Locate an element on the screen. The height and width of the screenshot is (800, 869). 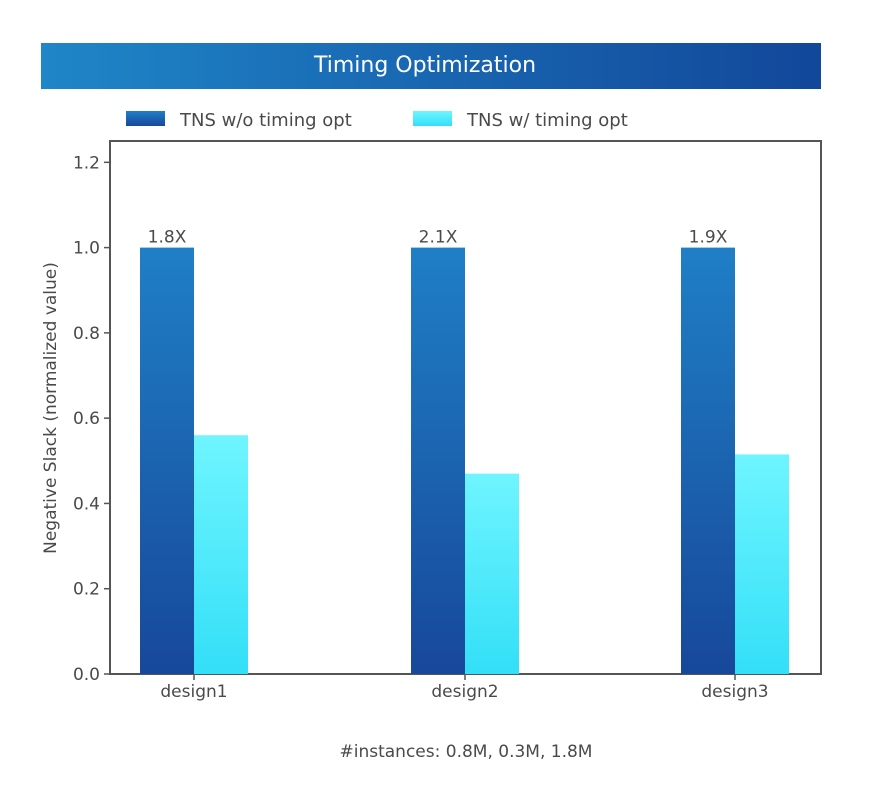
speedup-label-design1: 1.8X is located at coordinates (167, 238).